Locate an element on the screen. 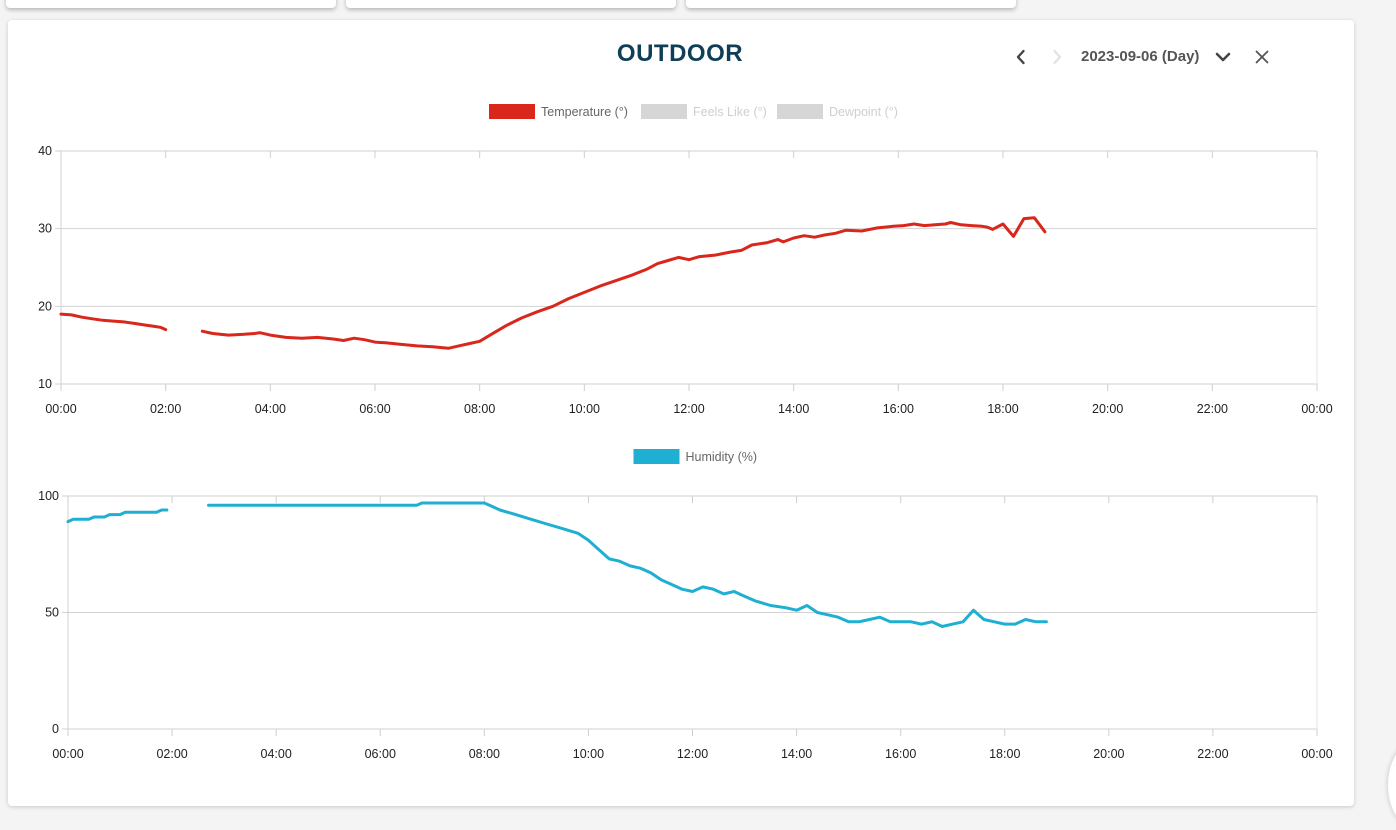 This screenshot has height=830, width=1396. prev-day-button is located at coordinates (1021, 57).